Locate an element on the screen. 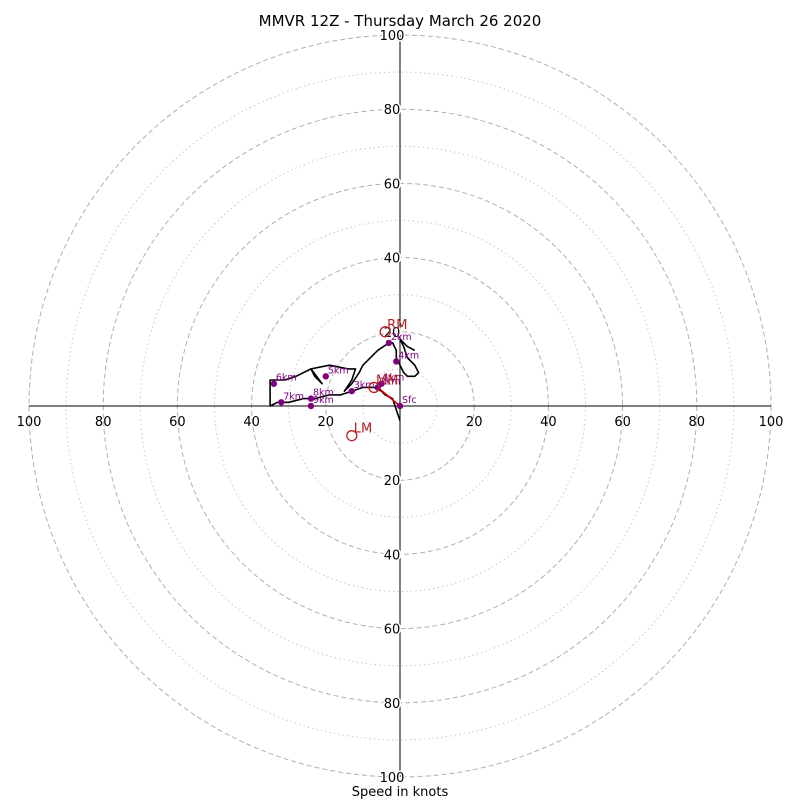 This screenshot has height=800, width=800. height-marker-label: 9km is located at coordinates (323, 400).